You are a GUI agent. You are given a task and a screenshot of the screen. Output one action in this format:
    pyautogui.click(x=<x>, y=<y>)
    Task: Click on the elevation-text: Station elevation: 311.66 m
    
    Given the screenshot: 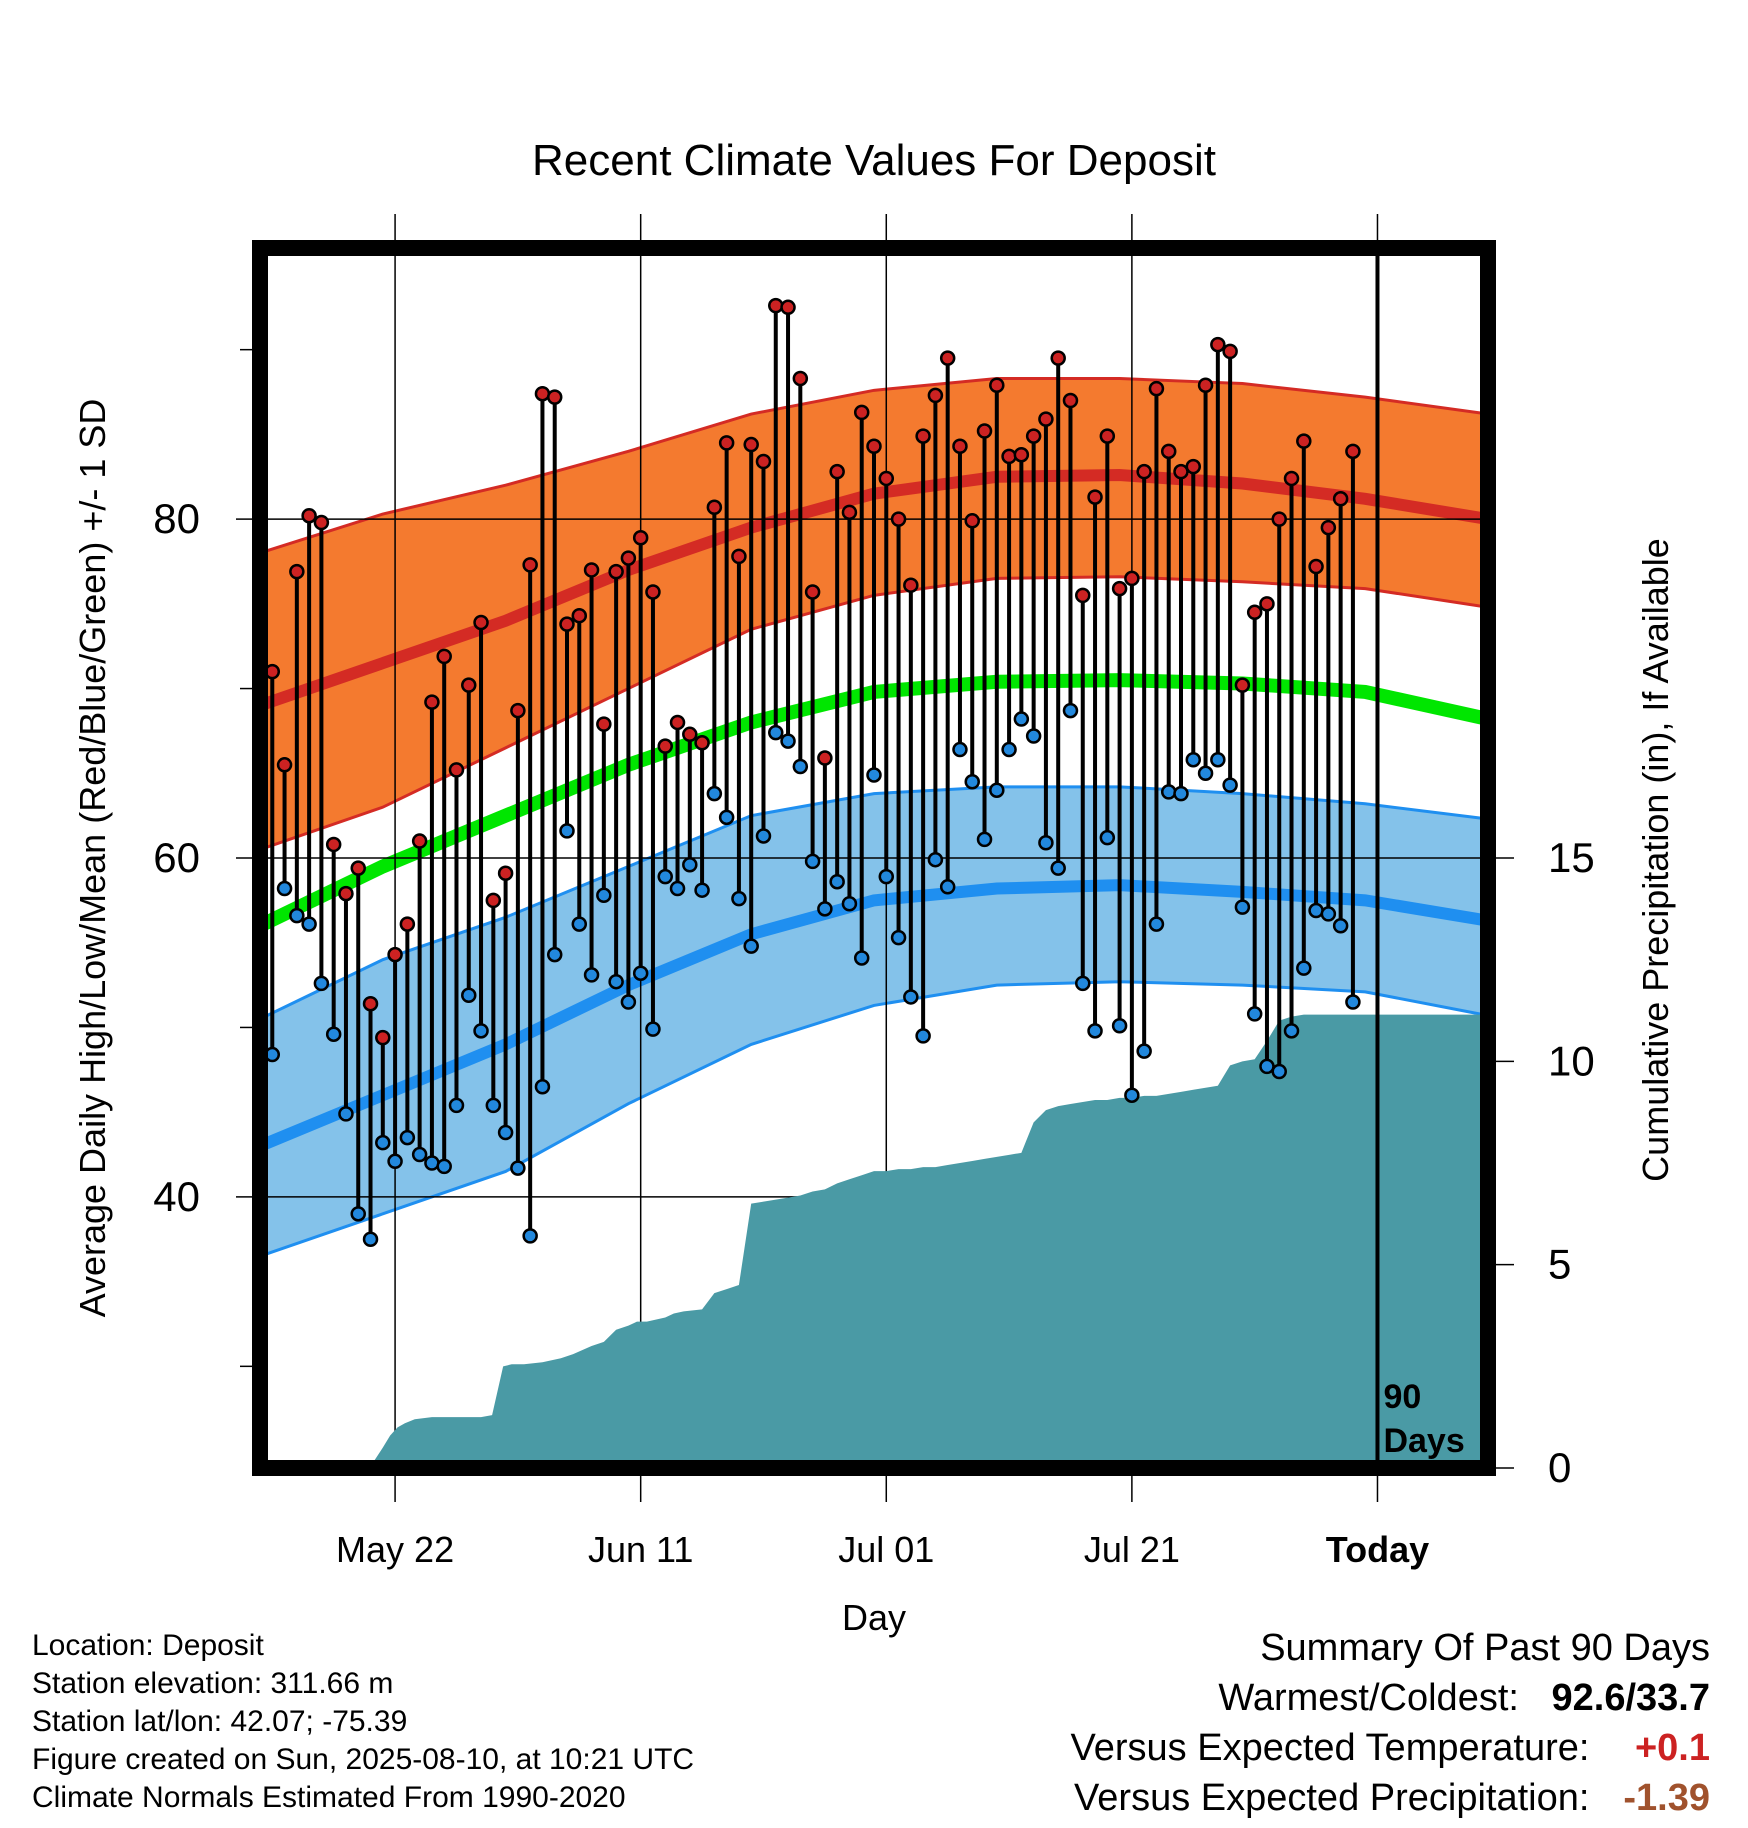 What is the action you would take?
    pyautogui.click(x=213, y=1683)
    